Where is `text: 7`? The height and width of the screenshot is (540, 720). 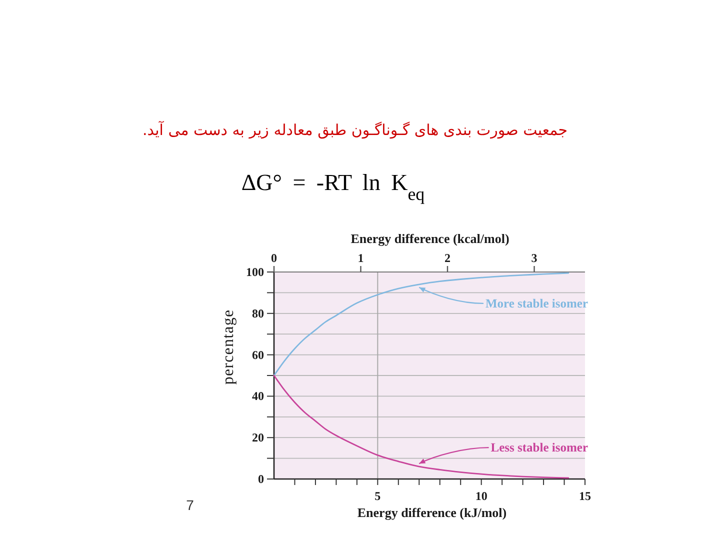
text: 7 is located at coordinates (190, 505).